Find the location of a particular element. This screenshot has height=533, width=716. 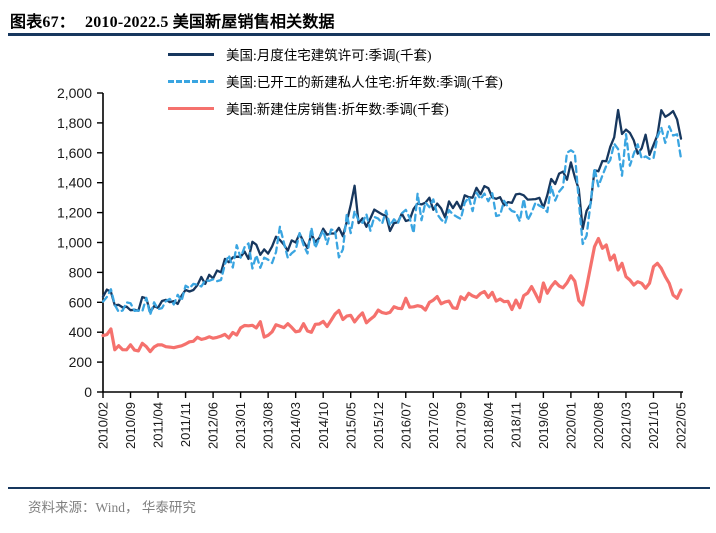

x-tick-label: 2021/10 is located at coordinates (653, 425).